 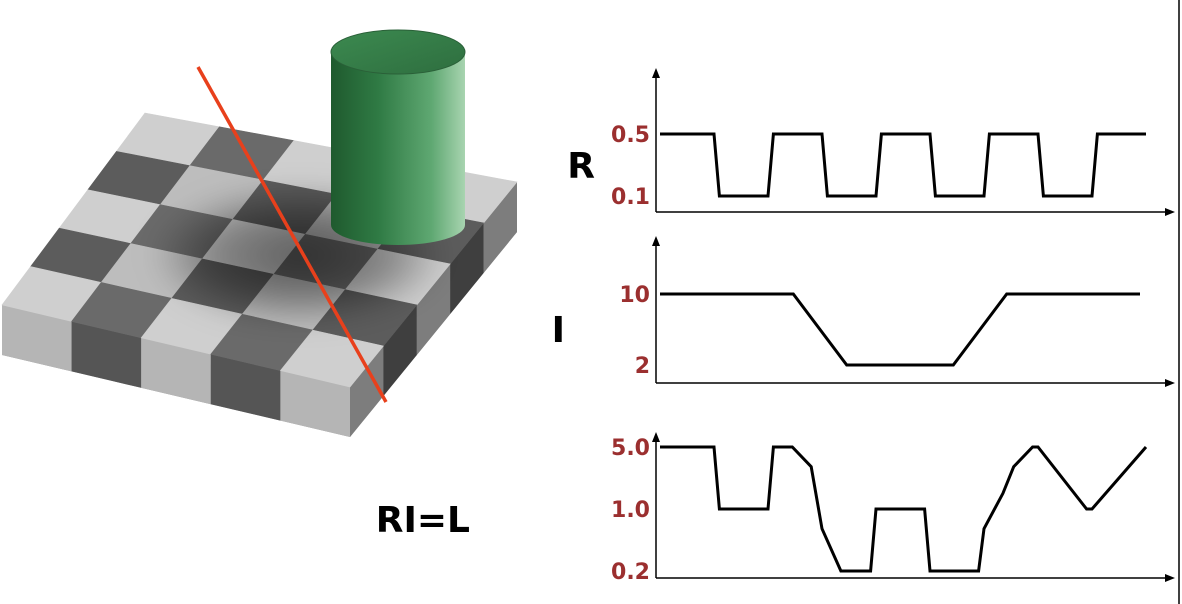 What do you see at coordinates (581, 166) in the screenshot?
I see `y-axis-label: R` at bounding box center [581, 166].